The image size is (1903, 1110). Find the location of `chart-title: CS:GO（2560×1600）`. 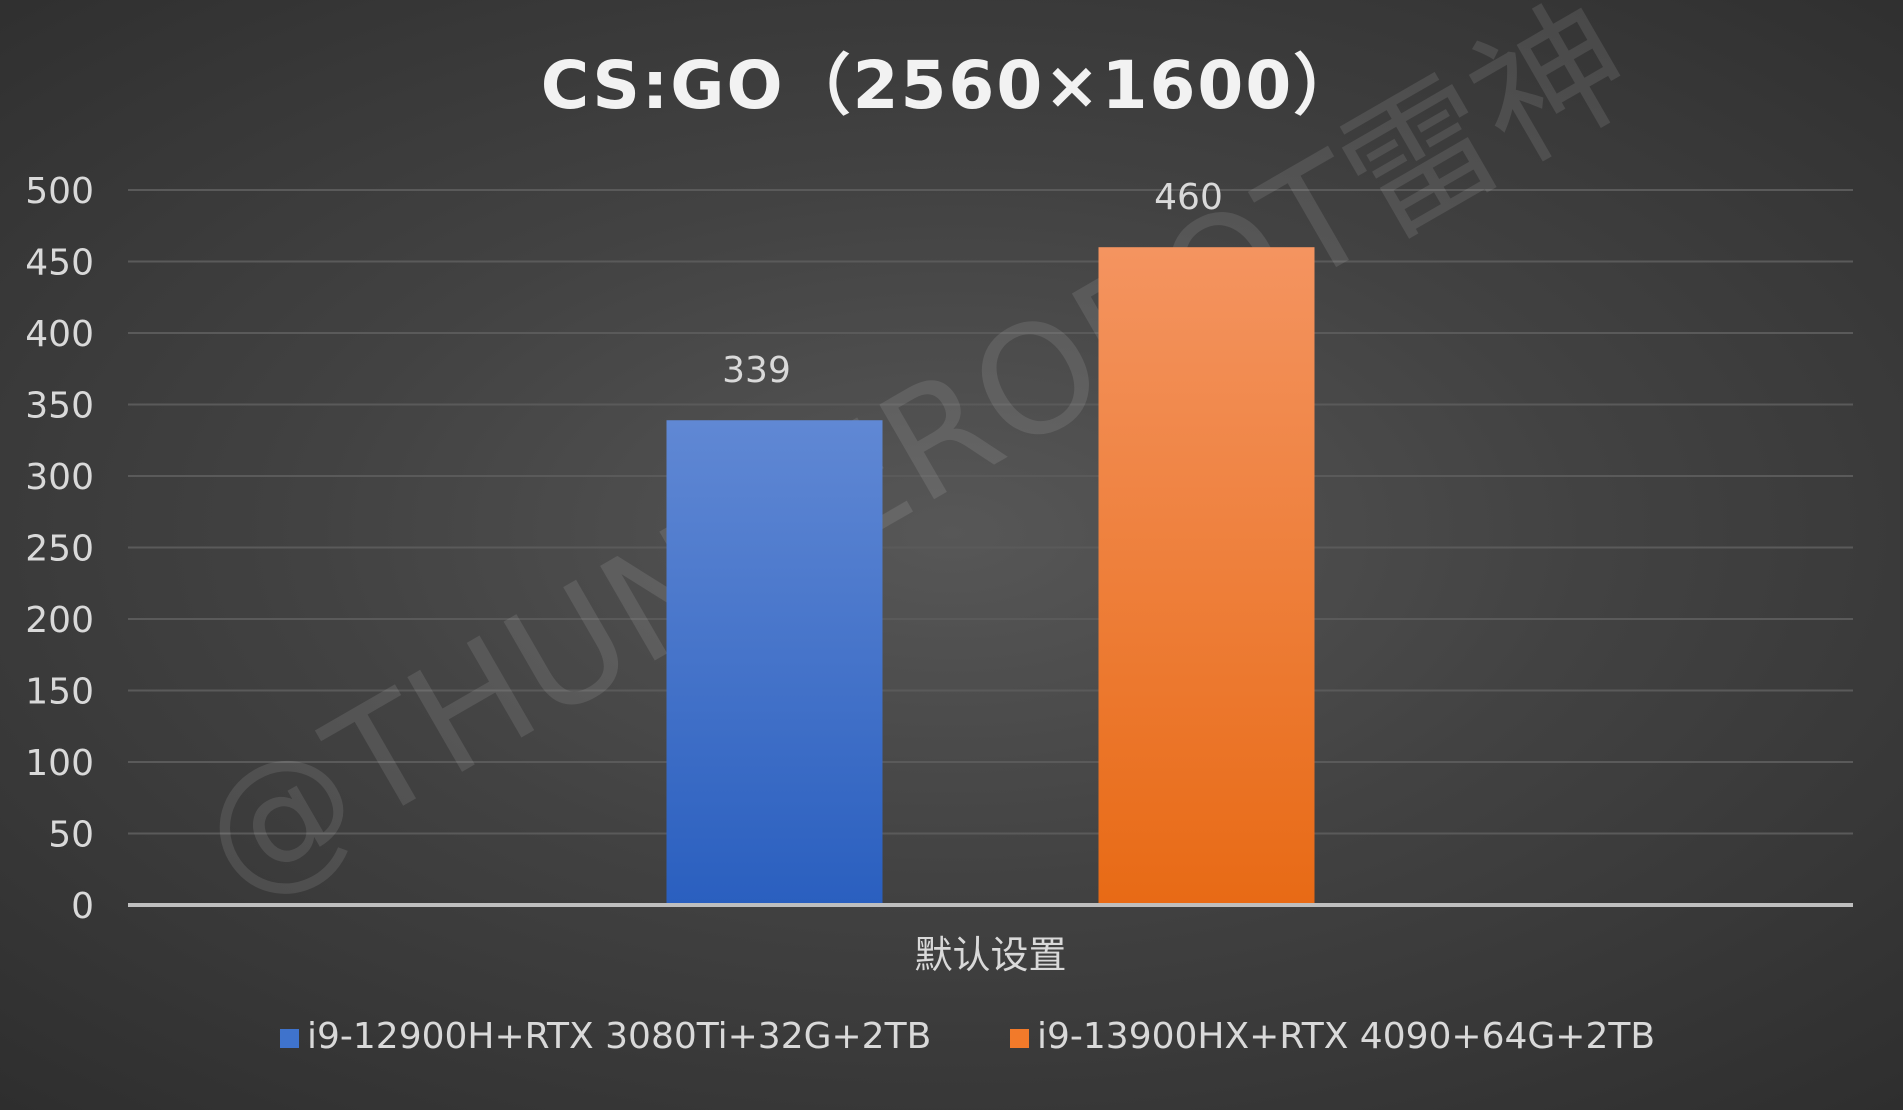

chart-title: CS:GO（2560×1600） is located at coordinates (951, 85).